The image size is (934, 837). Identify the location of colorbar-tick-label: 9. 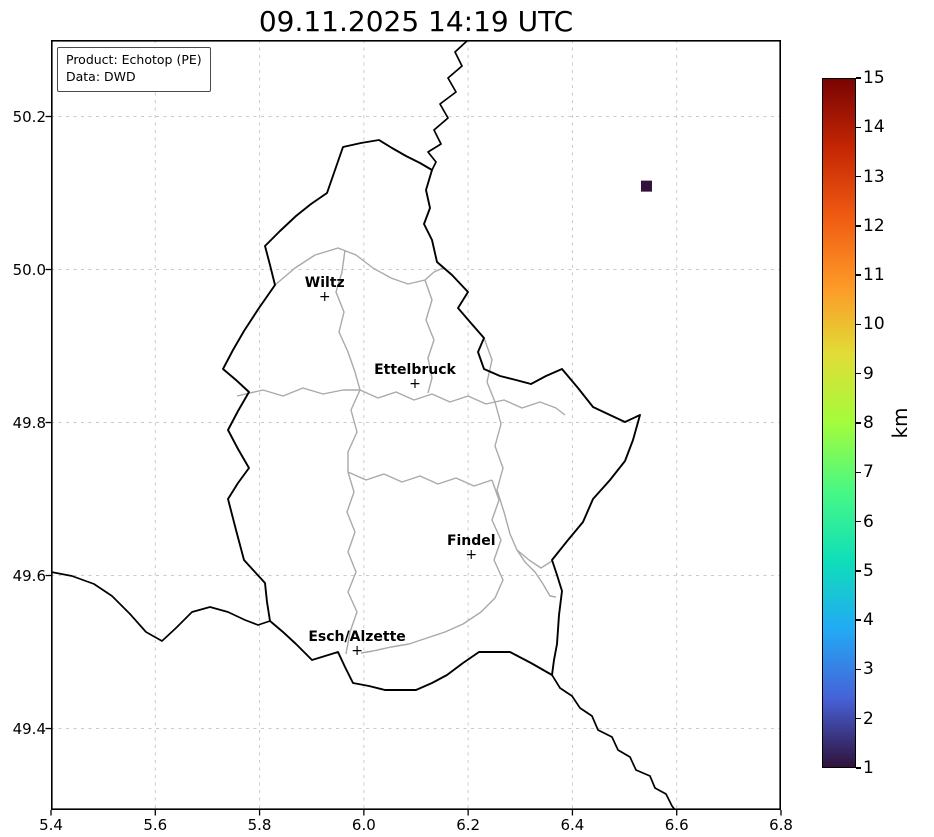
(868, 373).